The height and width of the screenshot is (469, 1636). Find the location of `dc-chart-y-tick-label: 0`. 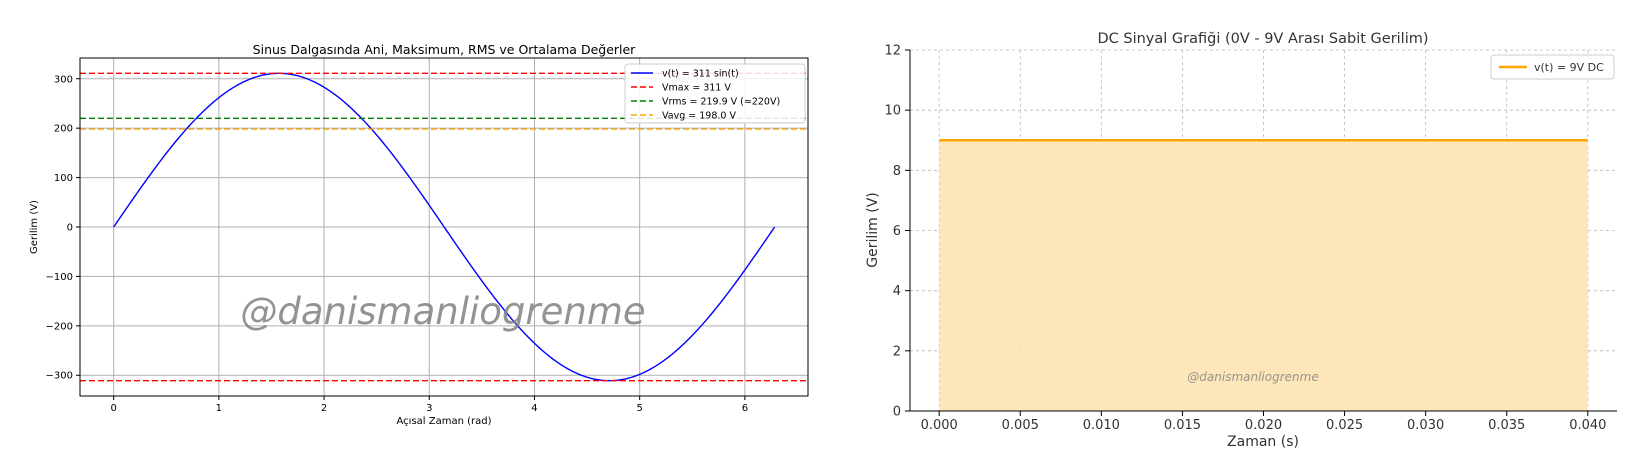

dc-chart-y-tick-label: 0 is located at coordinates (897, 412).